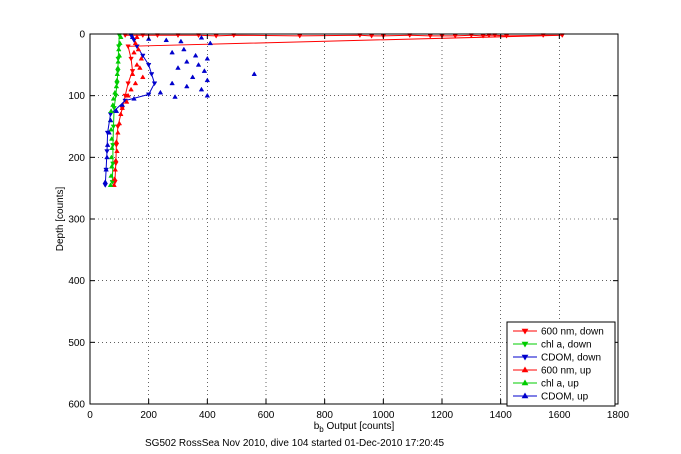 The width and height of the screenshot is (681, 454). What do you see at coordinates (76, 281) in the screenshot?
I see `y-tick-label: 400` at bounding box center [76, 281].